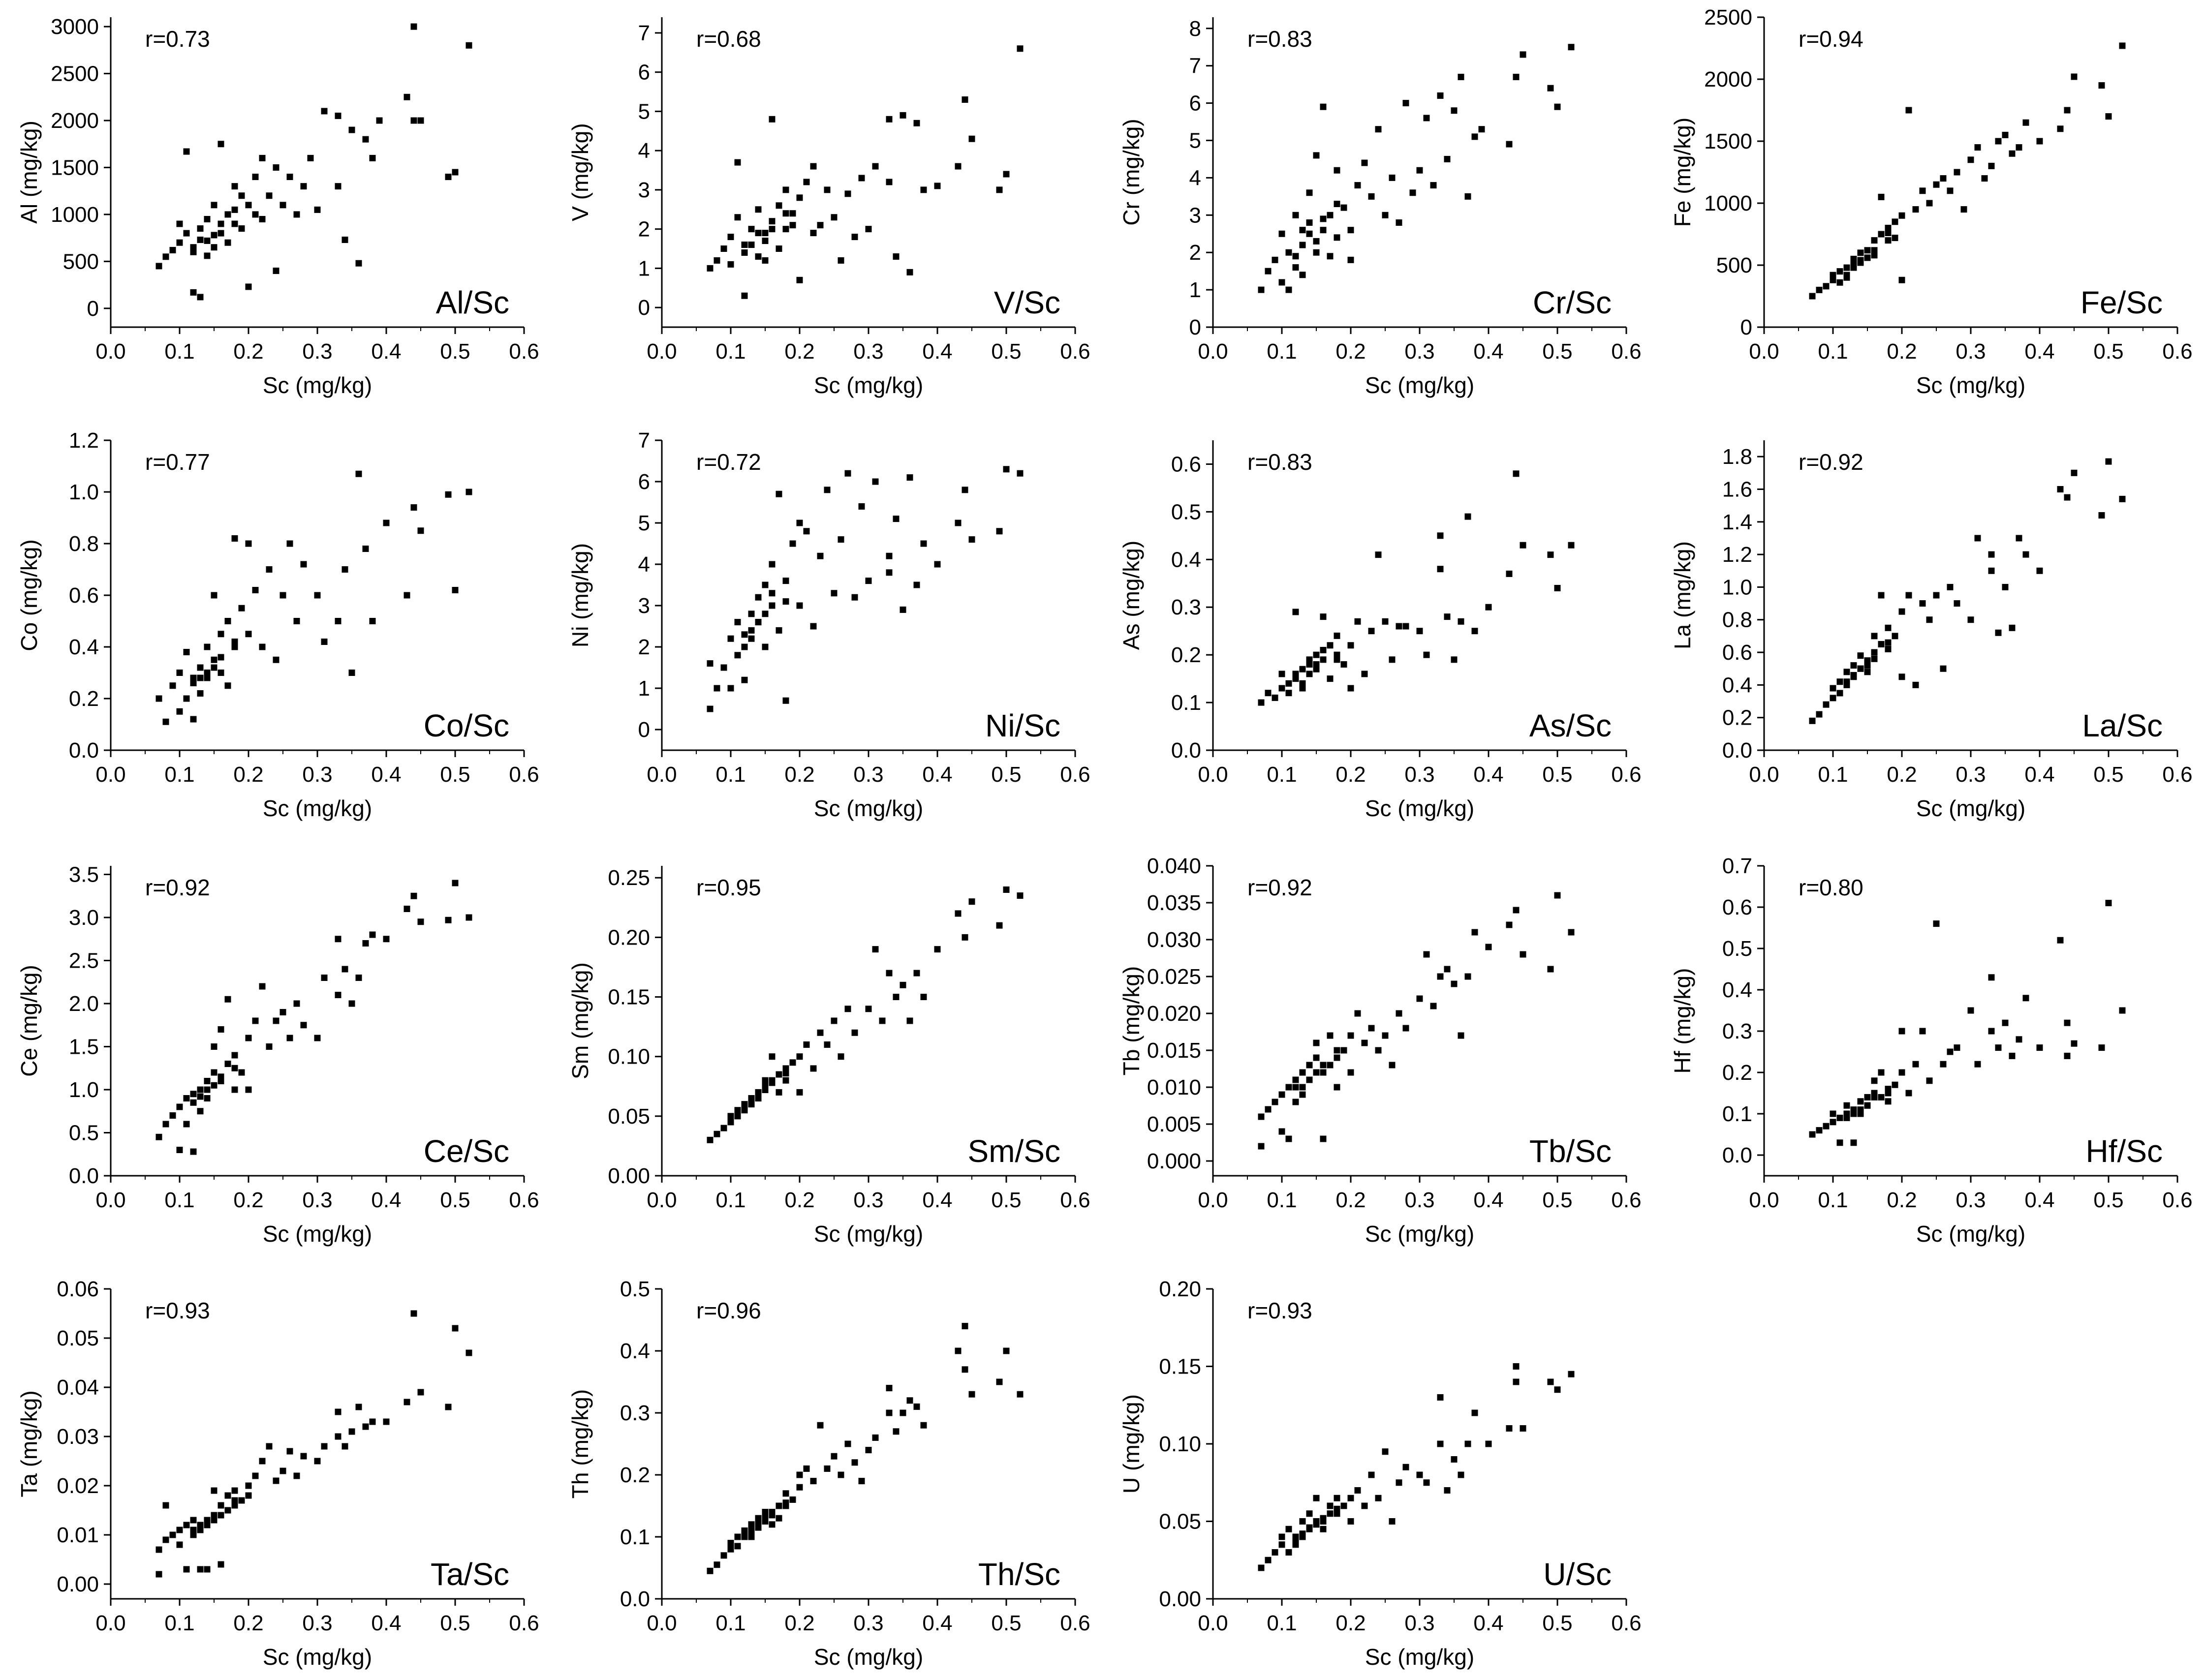  Describe the element at coordinates (1174, 903) in the screenshot. I see `y-tick-label: 0.035` at that location.